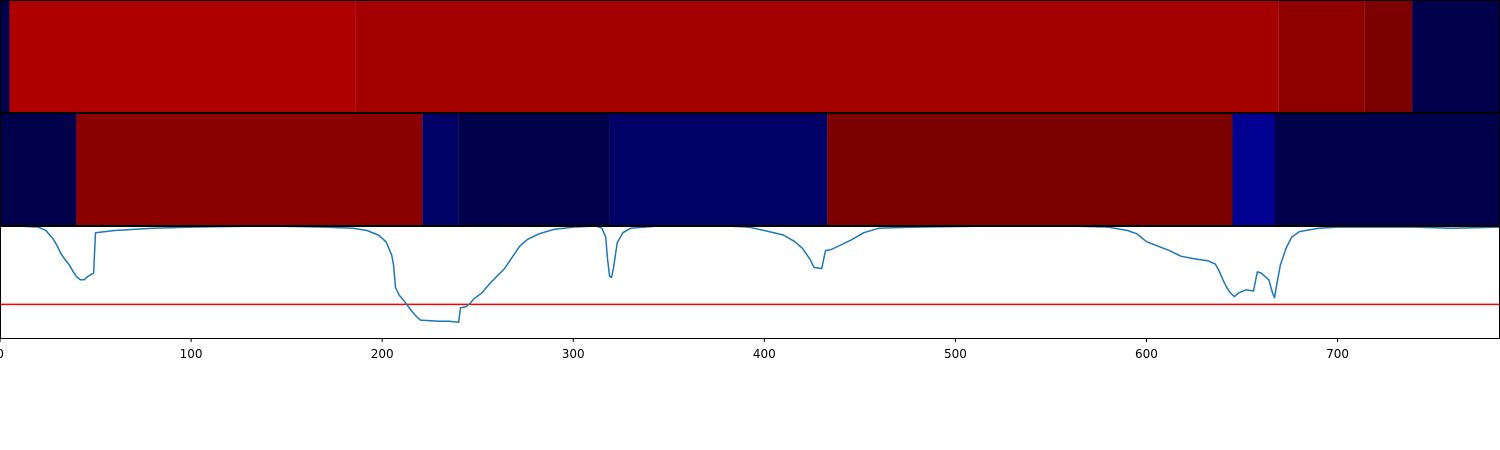  Describe the element at coordinates (674, 349) in the screenshot. I see `x-axis: 0 100 200 300 400 500 600 700` at that location.